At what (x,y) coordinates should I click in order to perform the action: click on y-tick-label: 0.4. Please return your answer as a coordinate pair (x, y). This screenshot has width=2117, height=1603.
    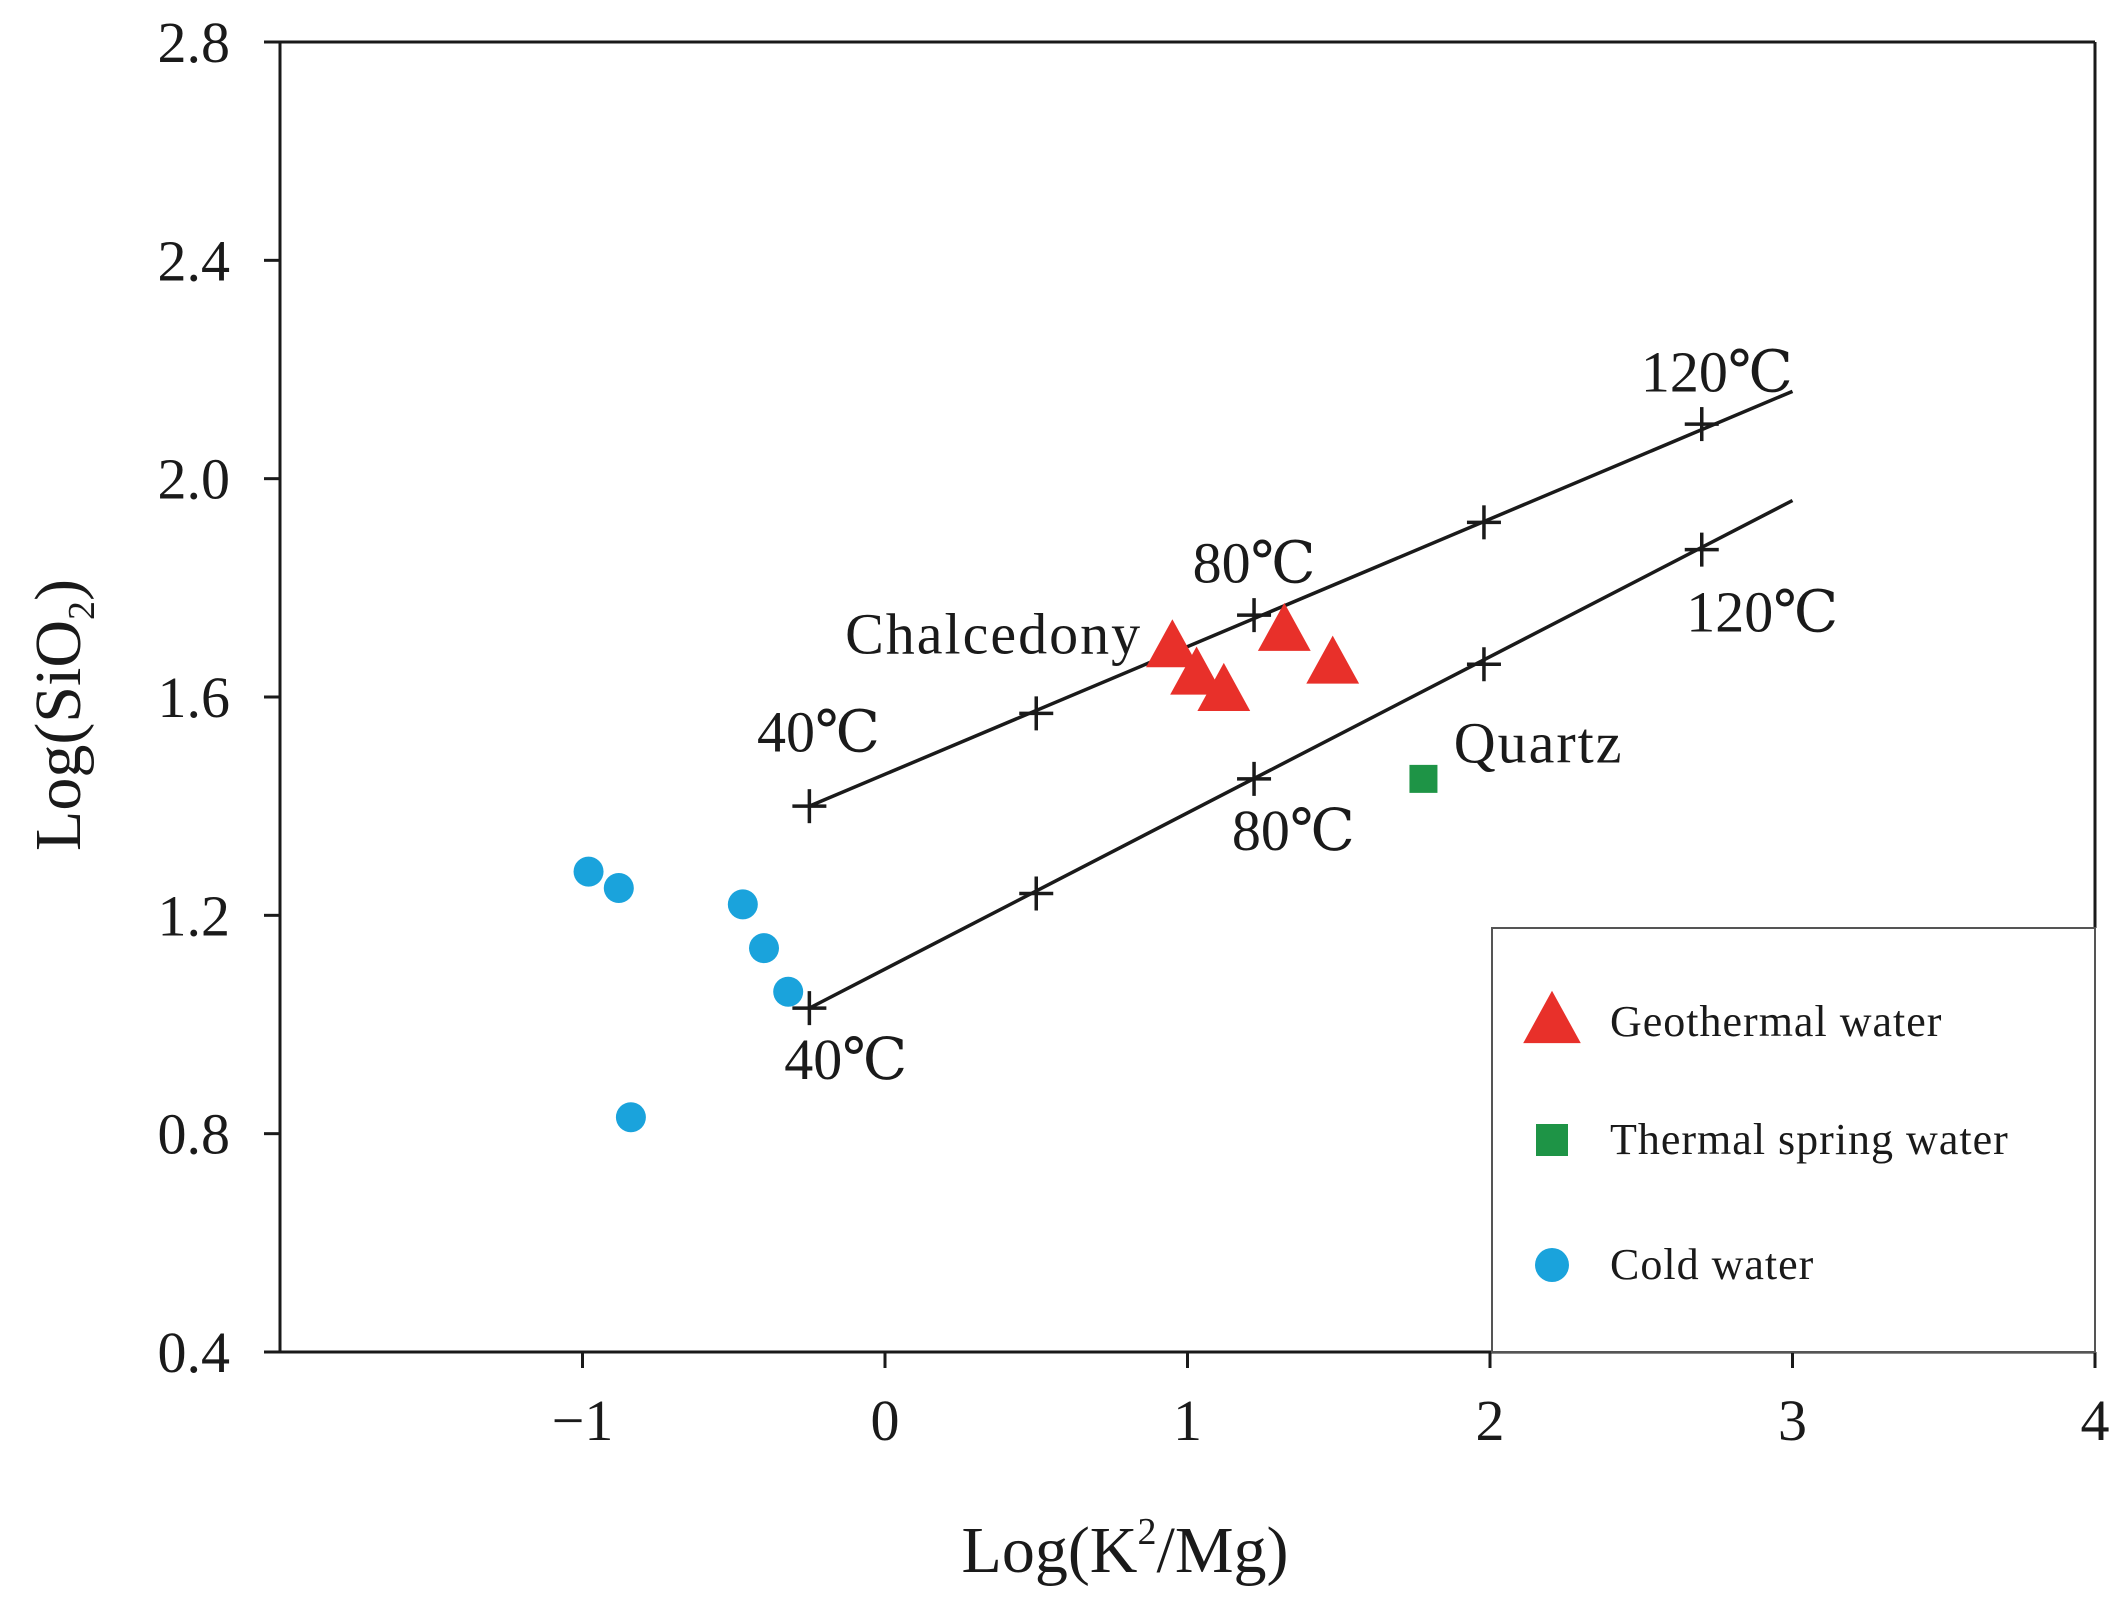
    Looking at the image, I should click on (194, 1352).